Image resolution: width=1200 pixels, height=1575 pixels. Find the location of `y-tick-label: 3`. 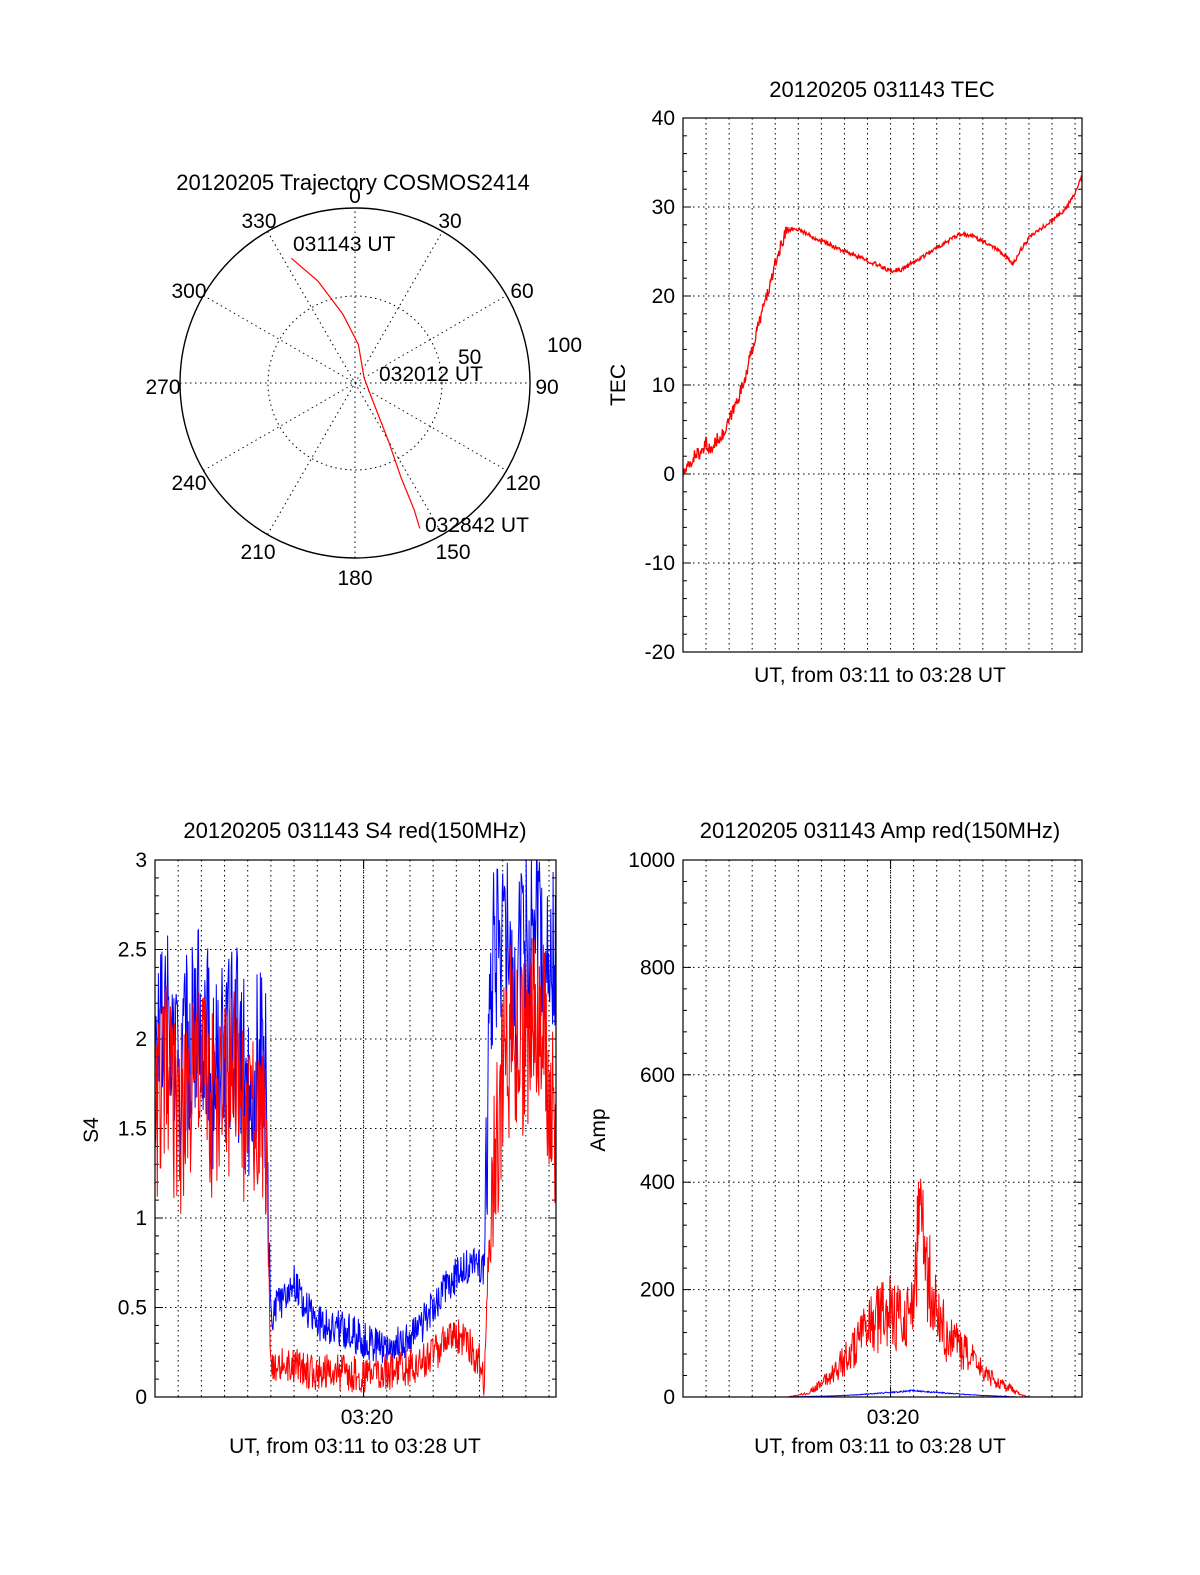

y-tick-label: 3 is located at coordinates (141, 860).